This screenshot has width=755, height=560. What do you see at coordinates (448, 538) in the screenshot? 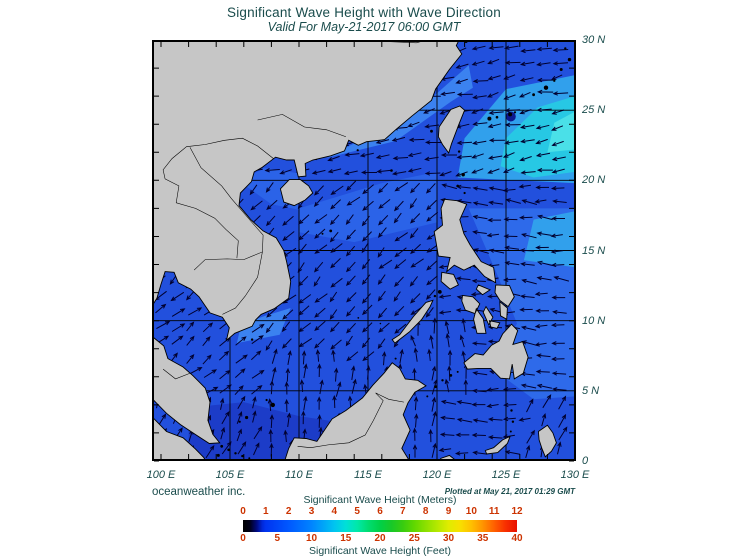
I see `feet-tick-label: 30` at bounding box center [448, 538].